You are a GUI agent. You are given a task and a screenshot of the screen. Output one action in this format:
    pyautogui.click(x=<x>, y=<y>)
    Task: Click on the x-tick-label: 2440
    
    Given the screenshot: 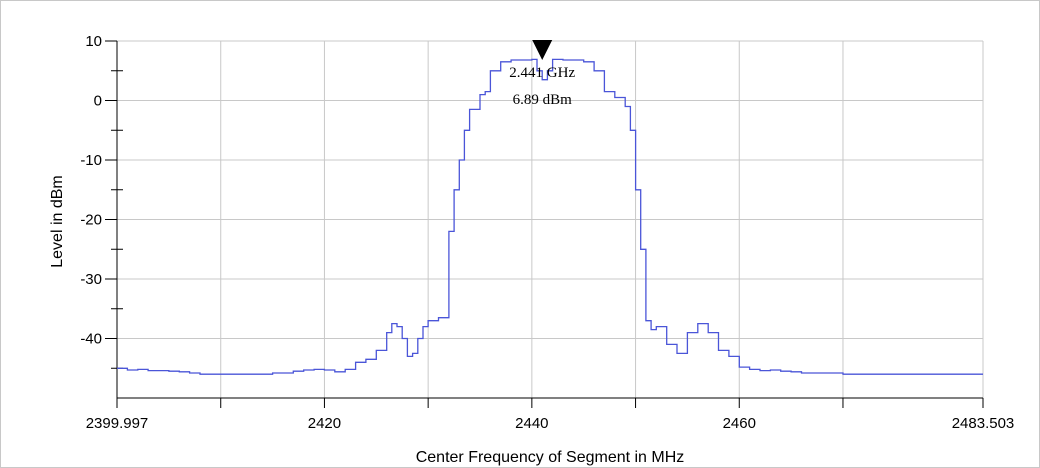 What is the action you would take?
    pyautogui.click(x=531, y=423)
    